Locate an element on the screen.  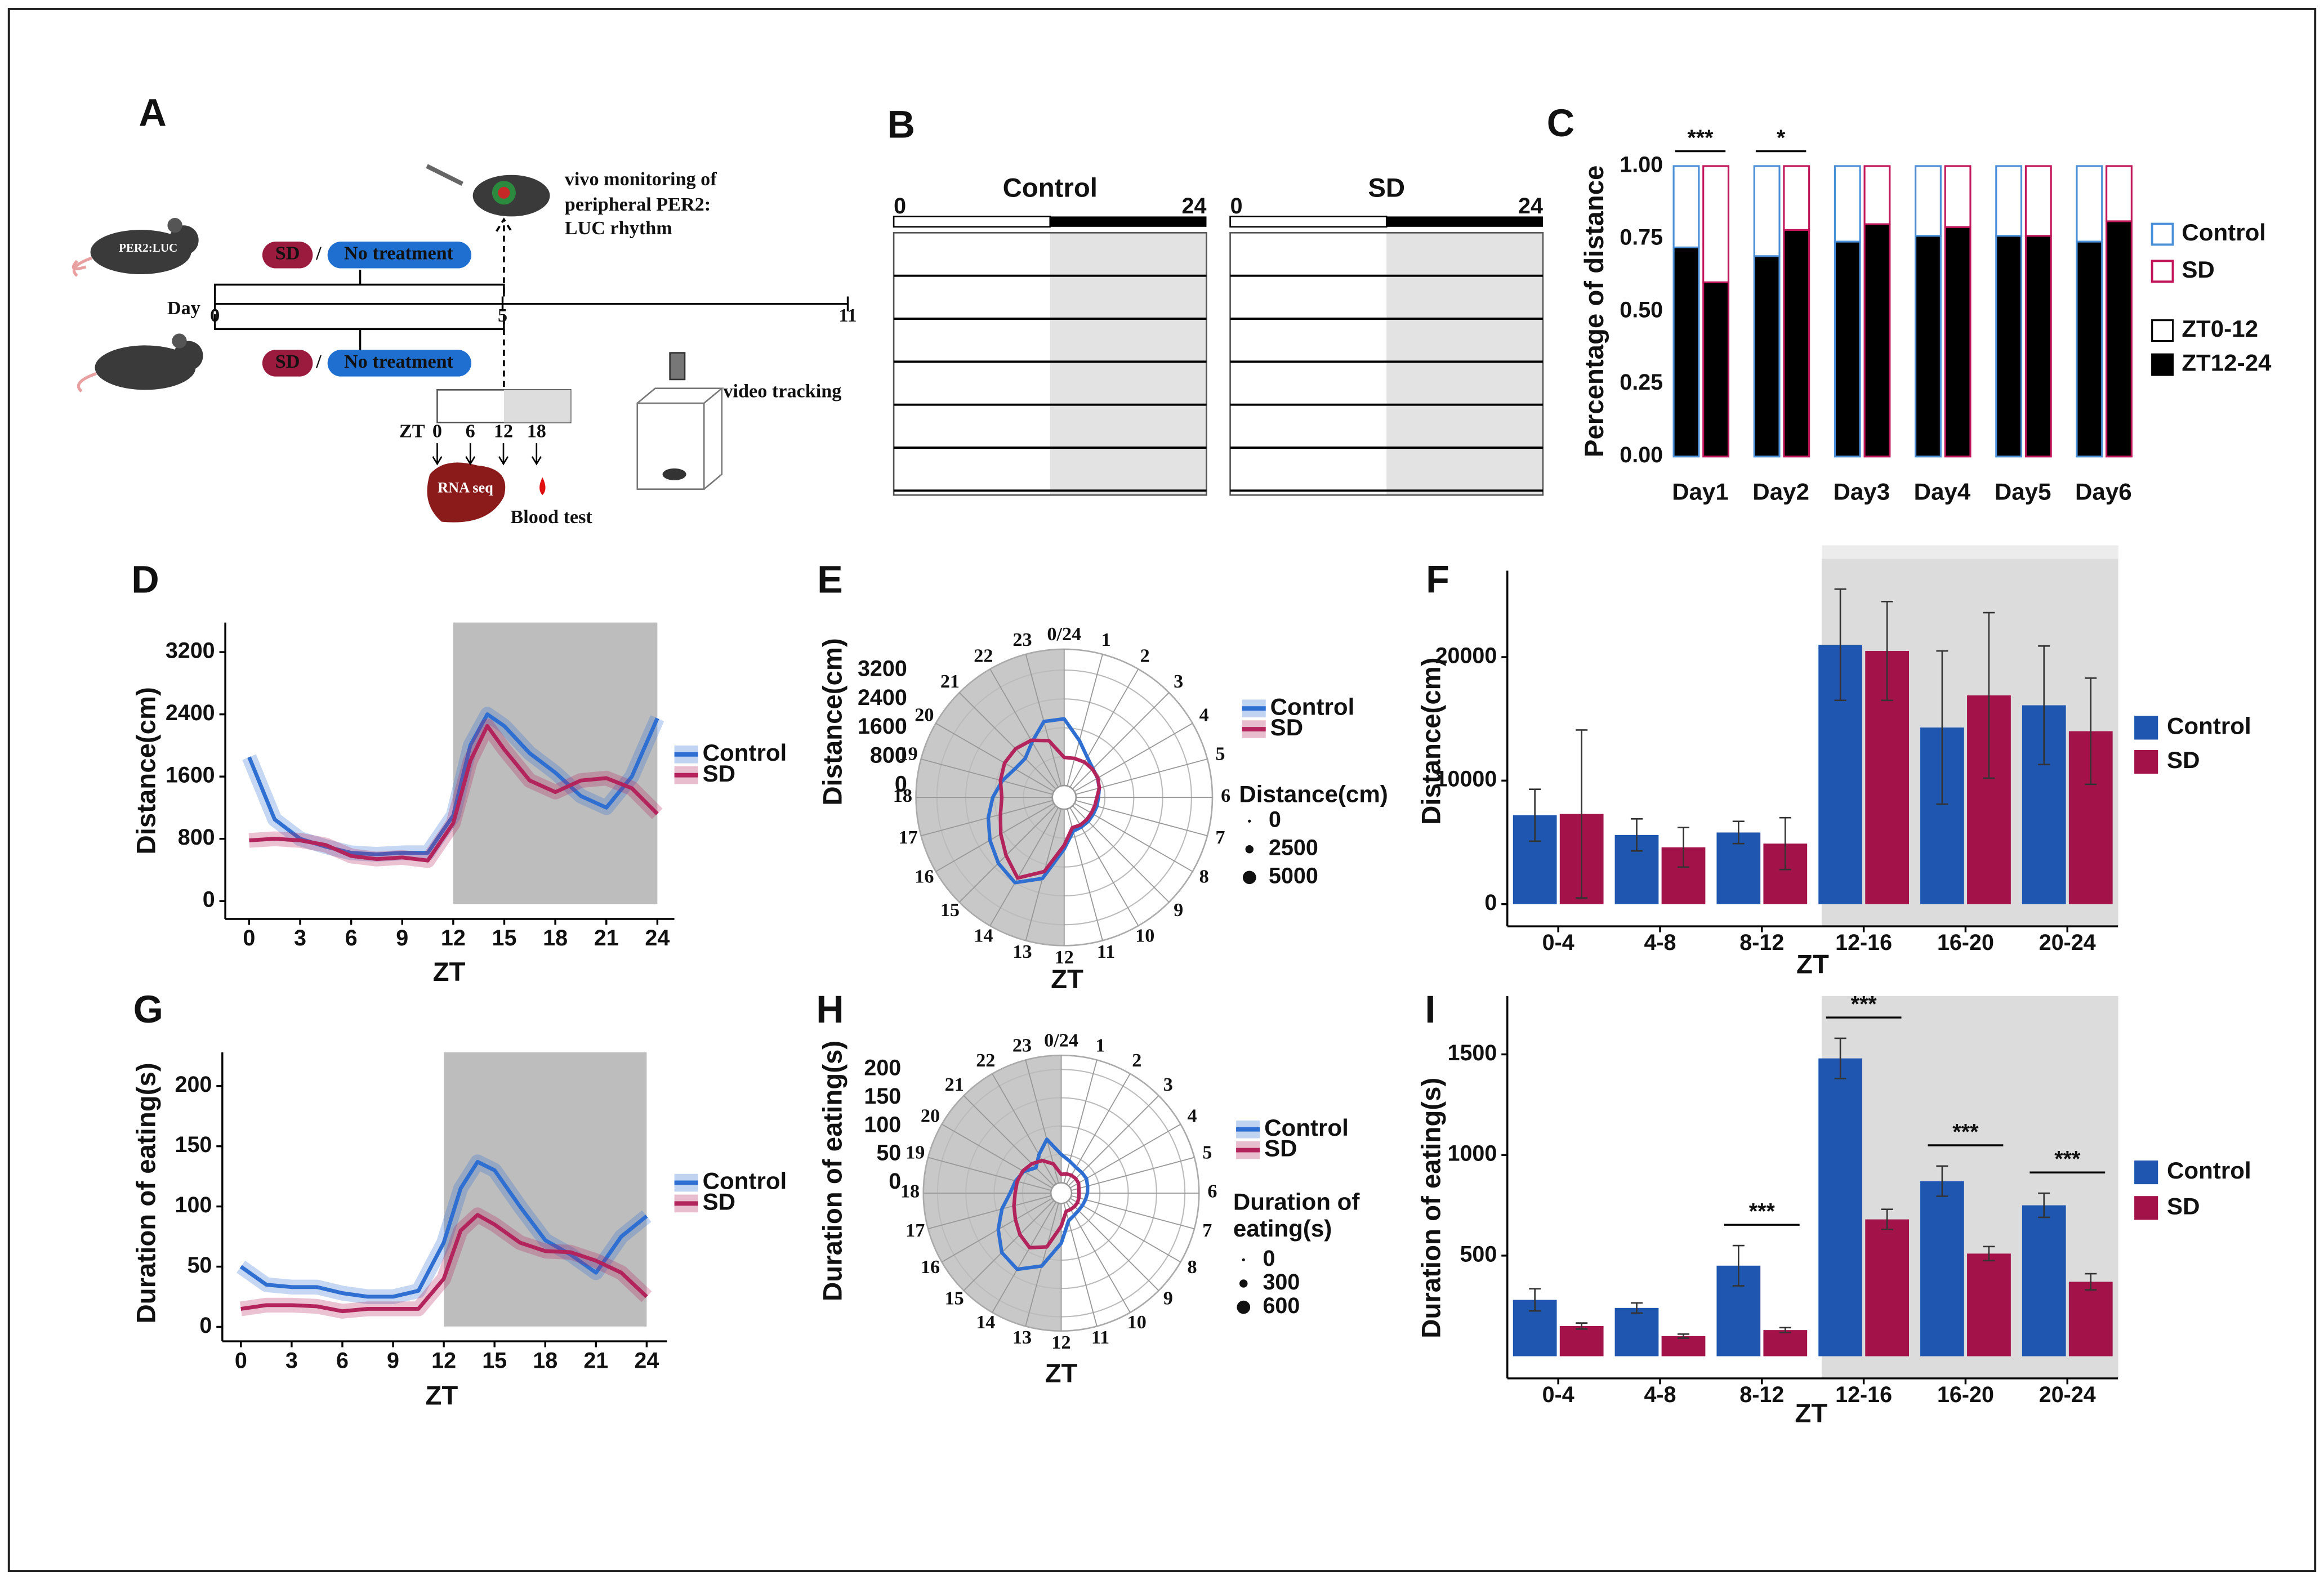
y-axis-label: Duration of eating(s) is located at coordinates (833, 1171).